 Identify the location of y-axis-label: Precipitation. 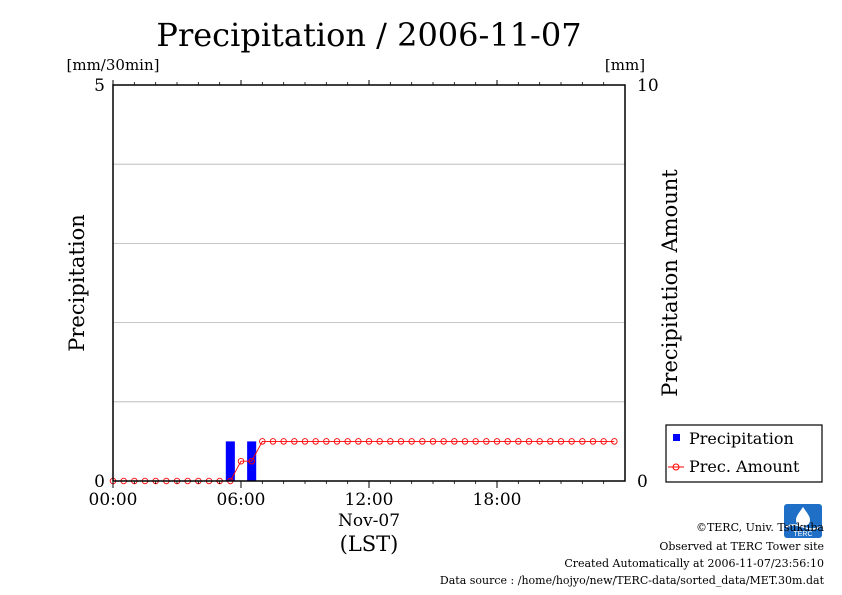
(77, 283).